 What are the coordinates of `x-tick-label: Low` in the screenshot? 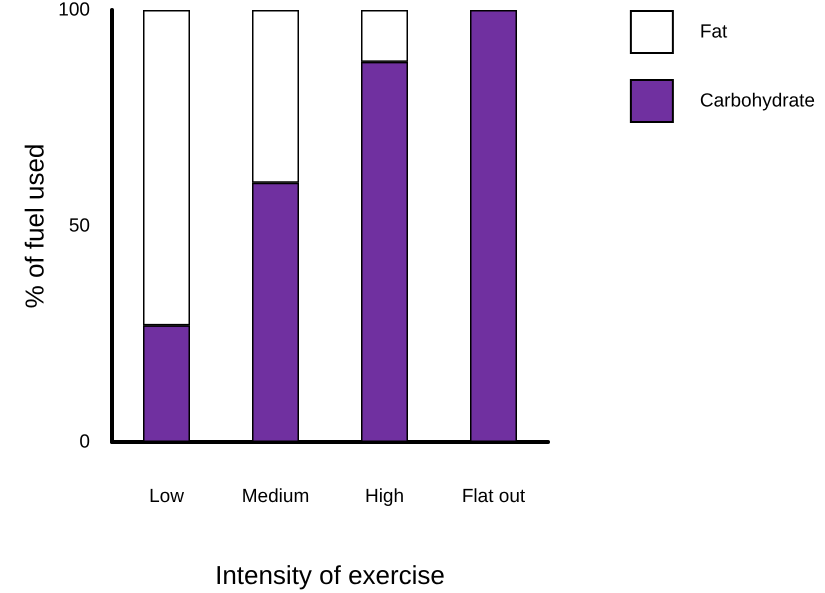 It's located at (166, 496).